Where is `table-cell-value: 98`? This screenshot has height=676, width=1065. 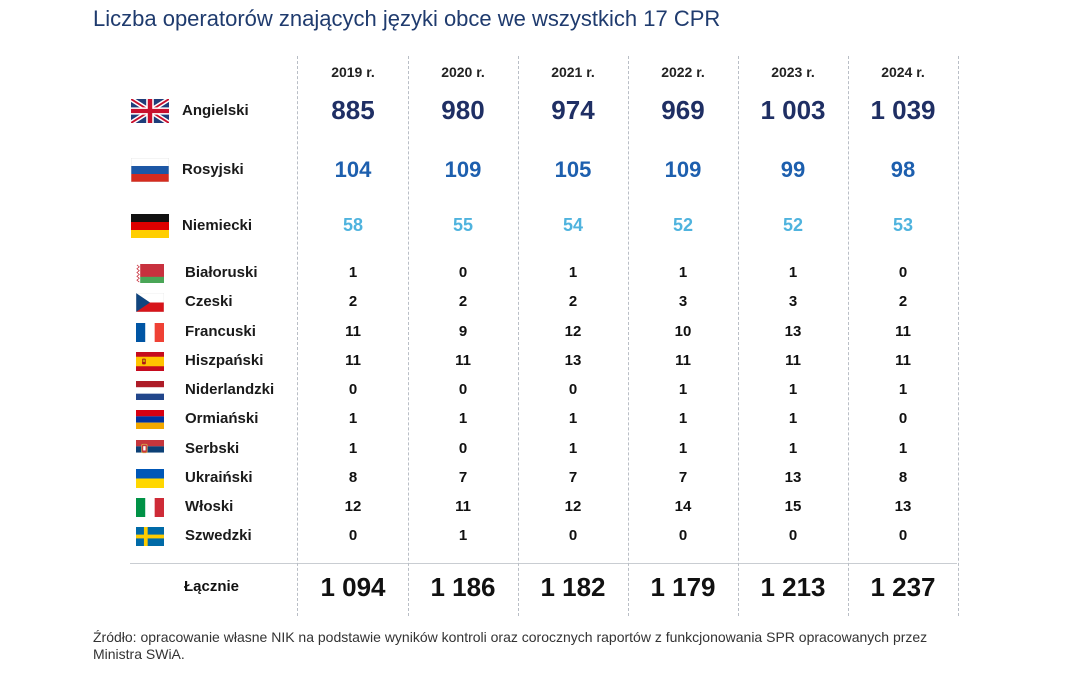 table-cell-value: 98 is located at coordinates (903, 169).